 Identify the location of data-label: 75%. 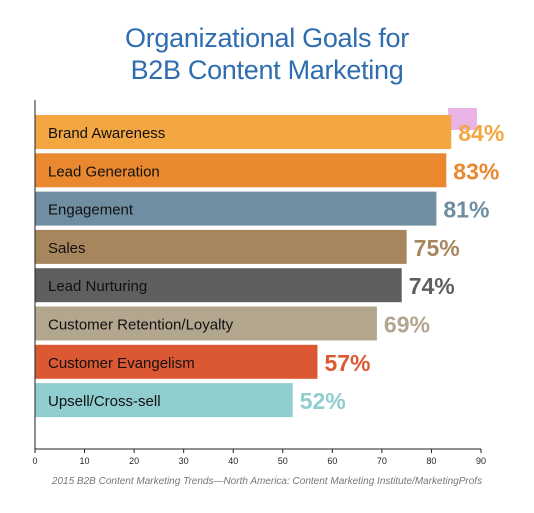
(437, 248).